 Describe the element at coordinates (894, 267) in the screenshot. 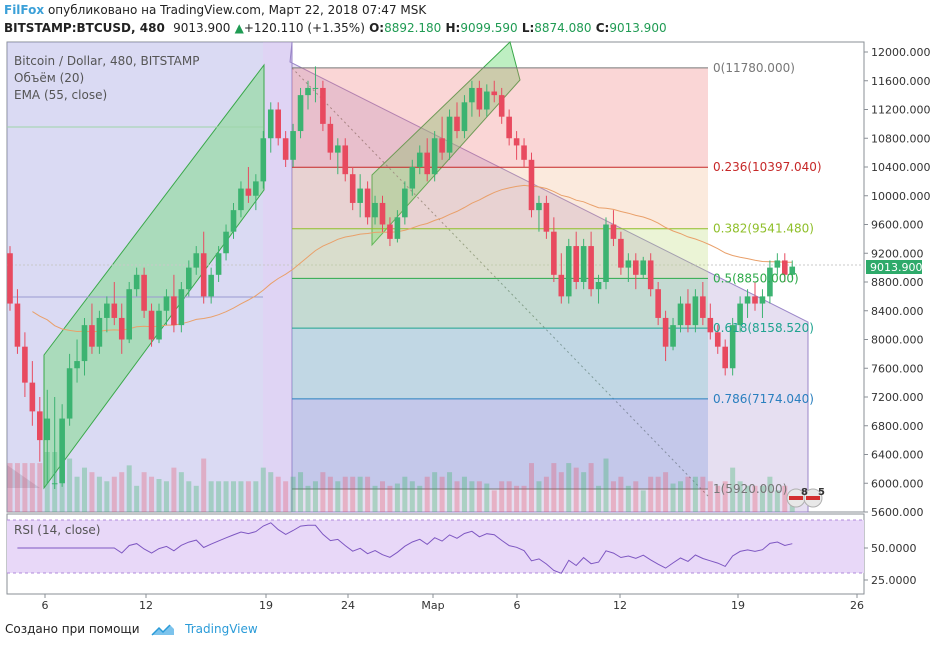

I see `last-price-tag` at that location.